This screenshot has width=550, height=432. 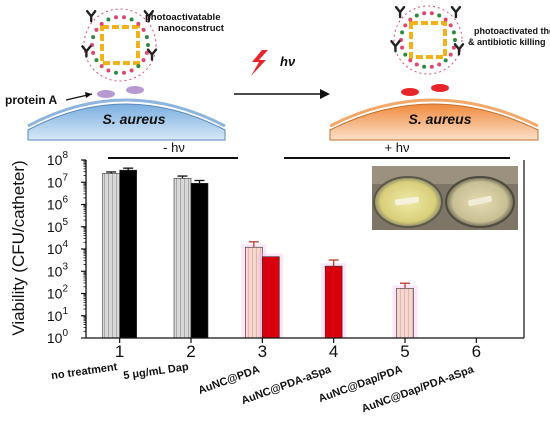 What do you see at coordinates (445, 198) in the screenshot?
I see `petri-dish-photo-icon` at bounding box center [445, 198].